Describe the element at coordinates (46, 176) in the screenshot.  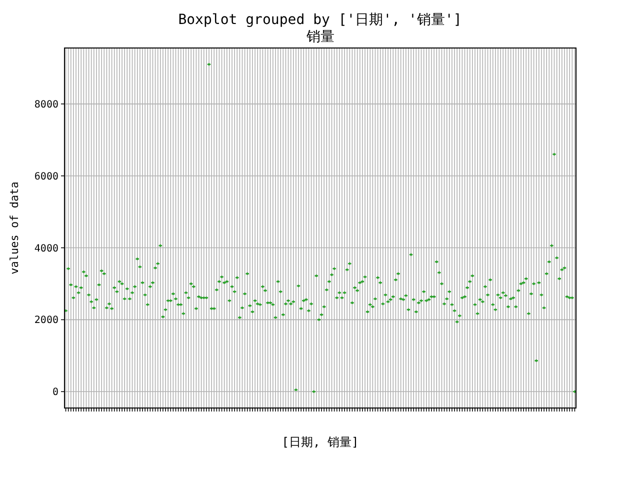
I see `y-tick-label: 6000` at that location.